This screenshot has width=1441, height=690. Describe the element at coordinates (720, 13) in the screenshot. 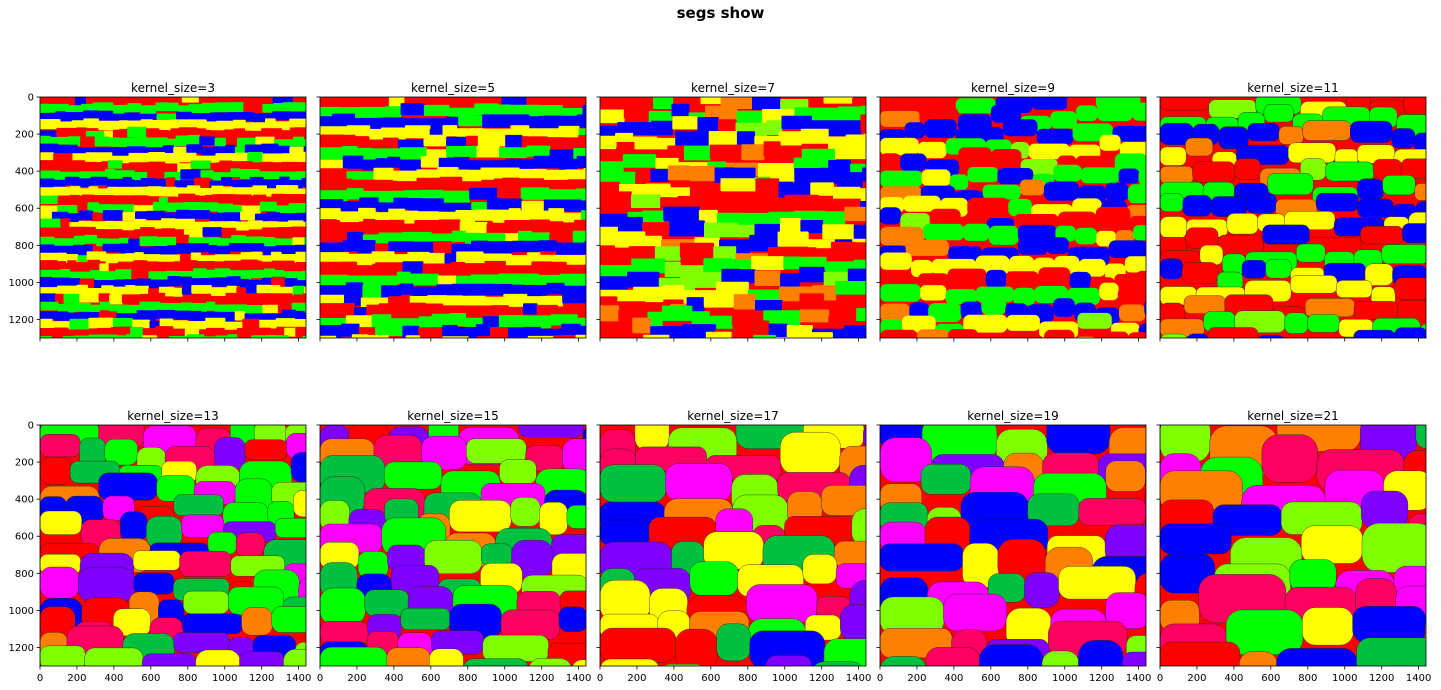

I see `figure-title: segs show` at that location.